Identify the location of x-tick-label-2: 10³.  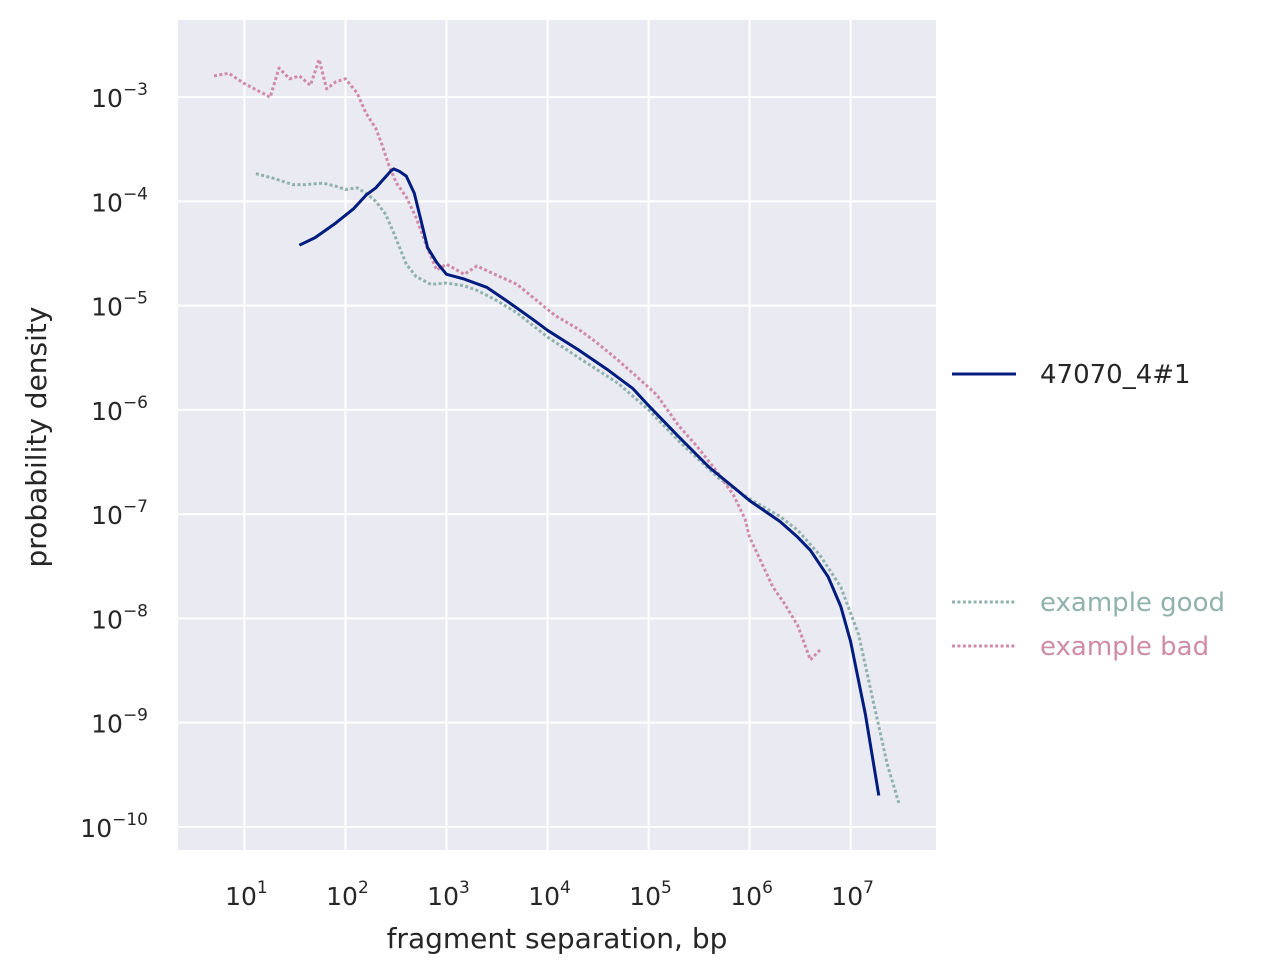
(448, 894).